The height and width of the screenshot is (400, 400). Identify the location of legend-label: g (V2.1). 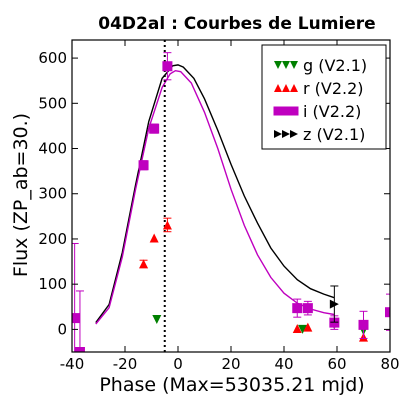
(335, 65).